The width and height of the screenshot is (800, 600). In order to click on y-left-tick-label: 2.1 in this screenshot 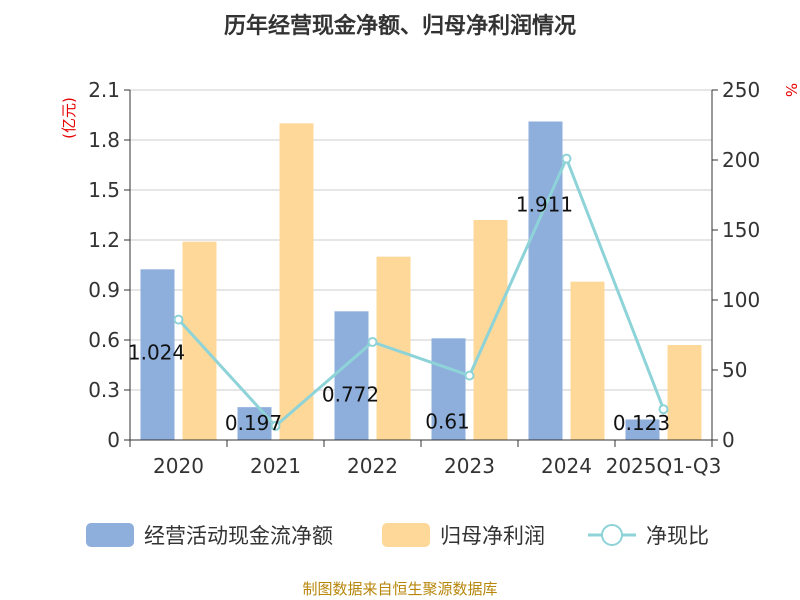, I will do `click(104, 90)`.